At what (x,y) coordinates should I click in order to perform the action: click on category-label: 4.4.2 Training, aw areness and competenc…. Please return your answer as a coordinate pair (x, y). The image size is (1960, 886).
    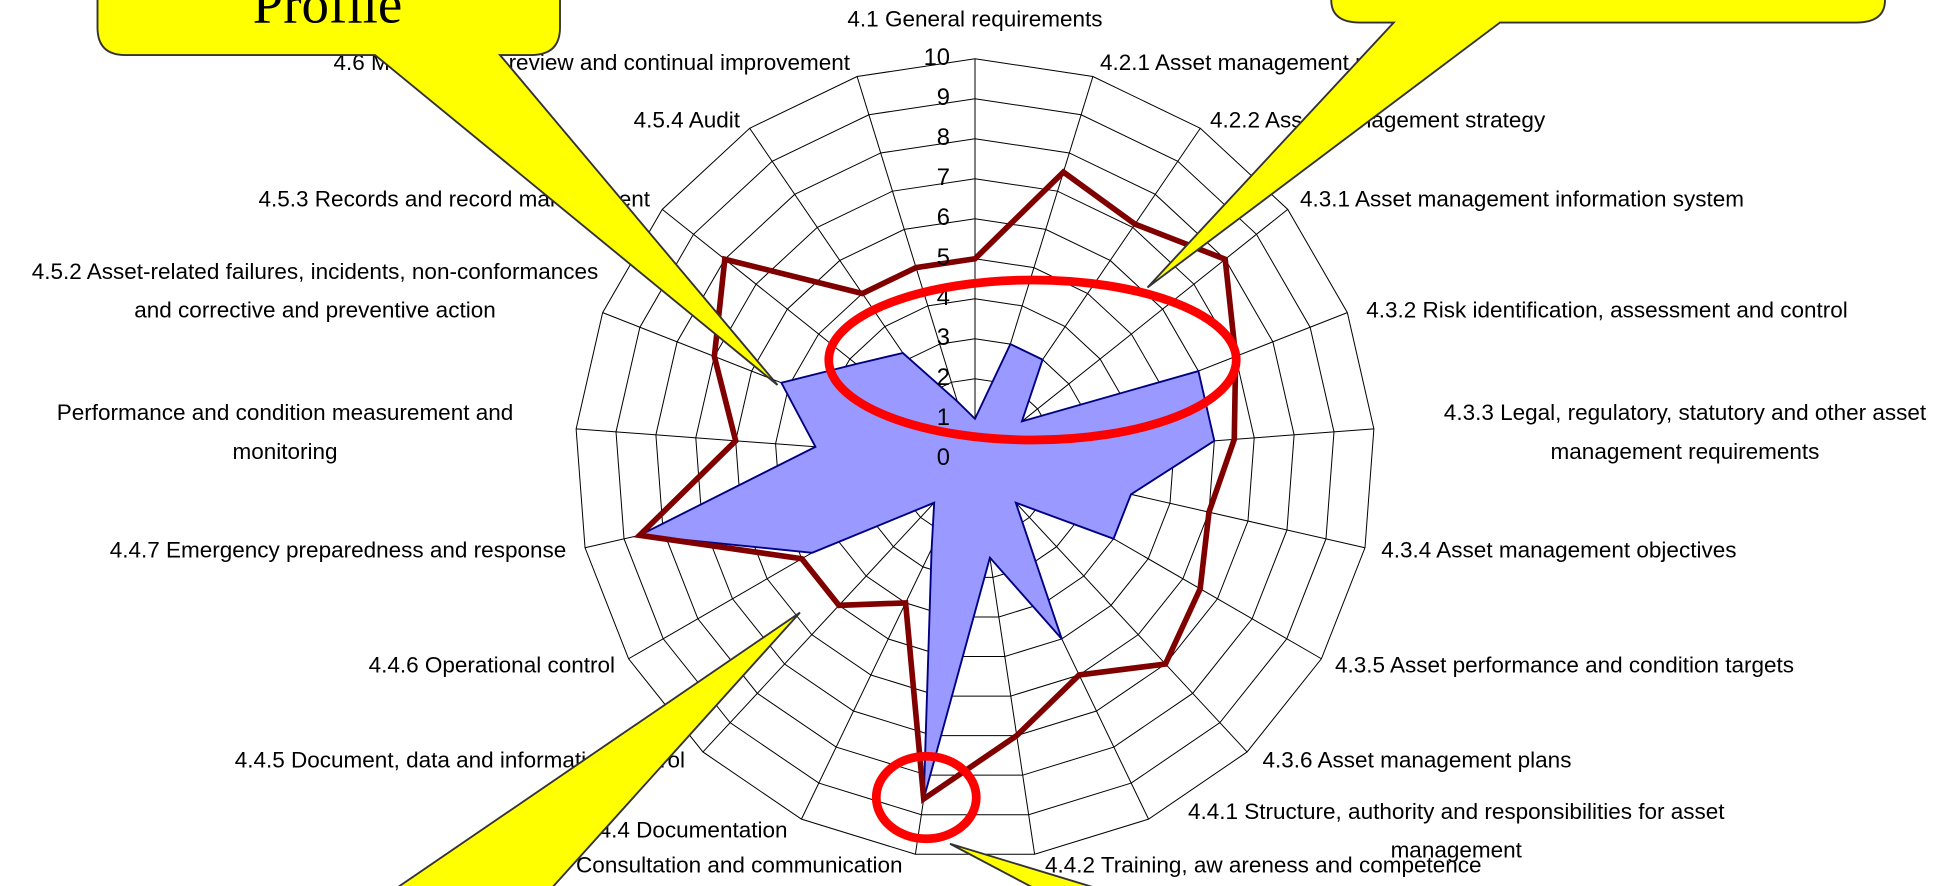
    Looking at the image, I should click on (1263, 865).